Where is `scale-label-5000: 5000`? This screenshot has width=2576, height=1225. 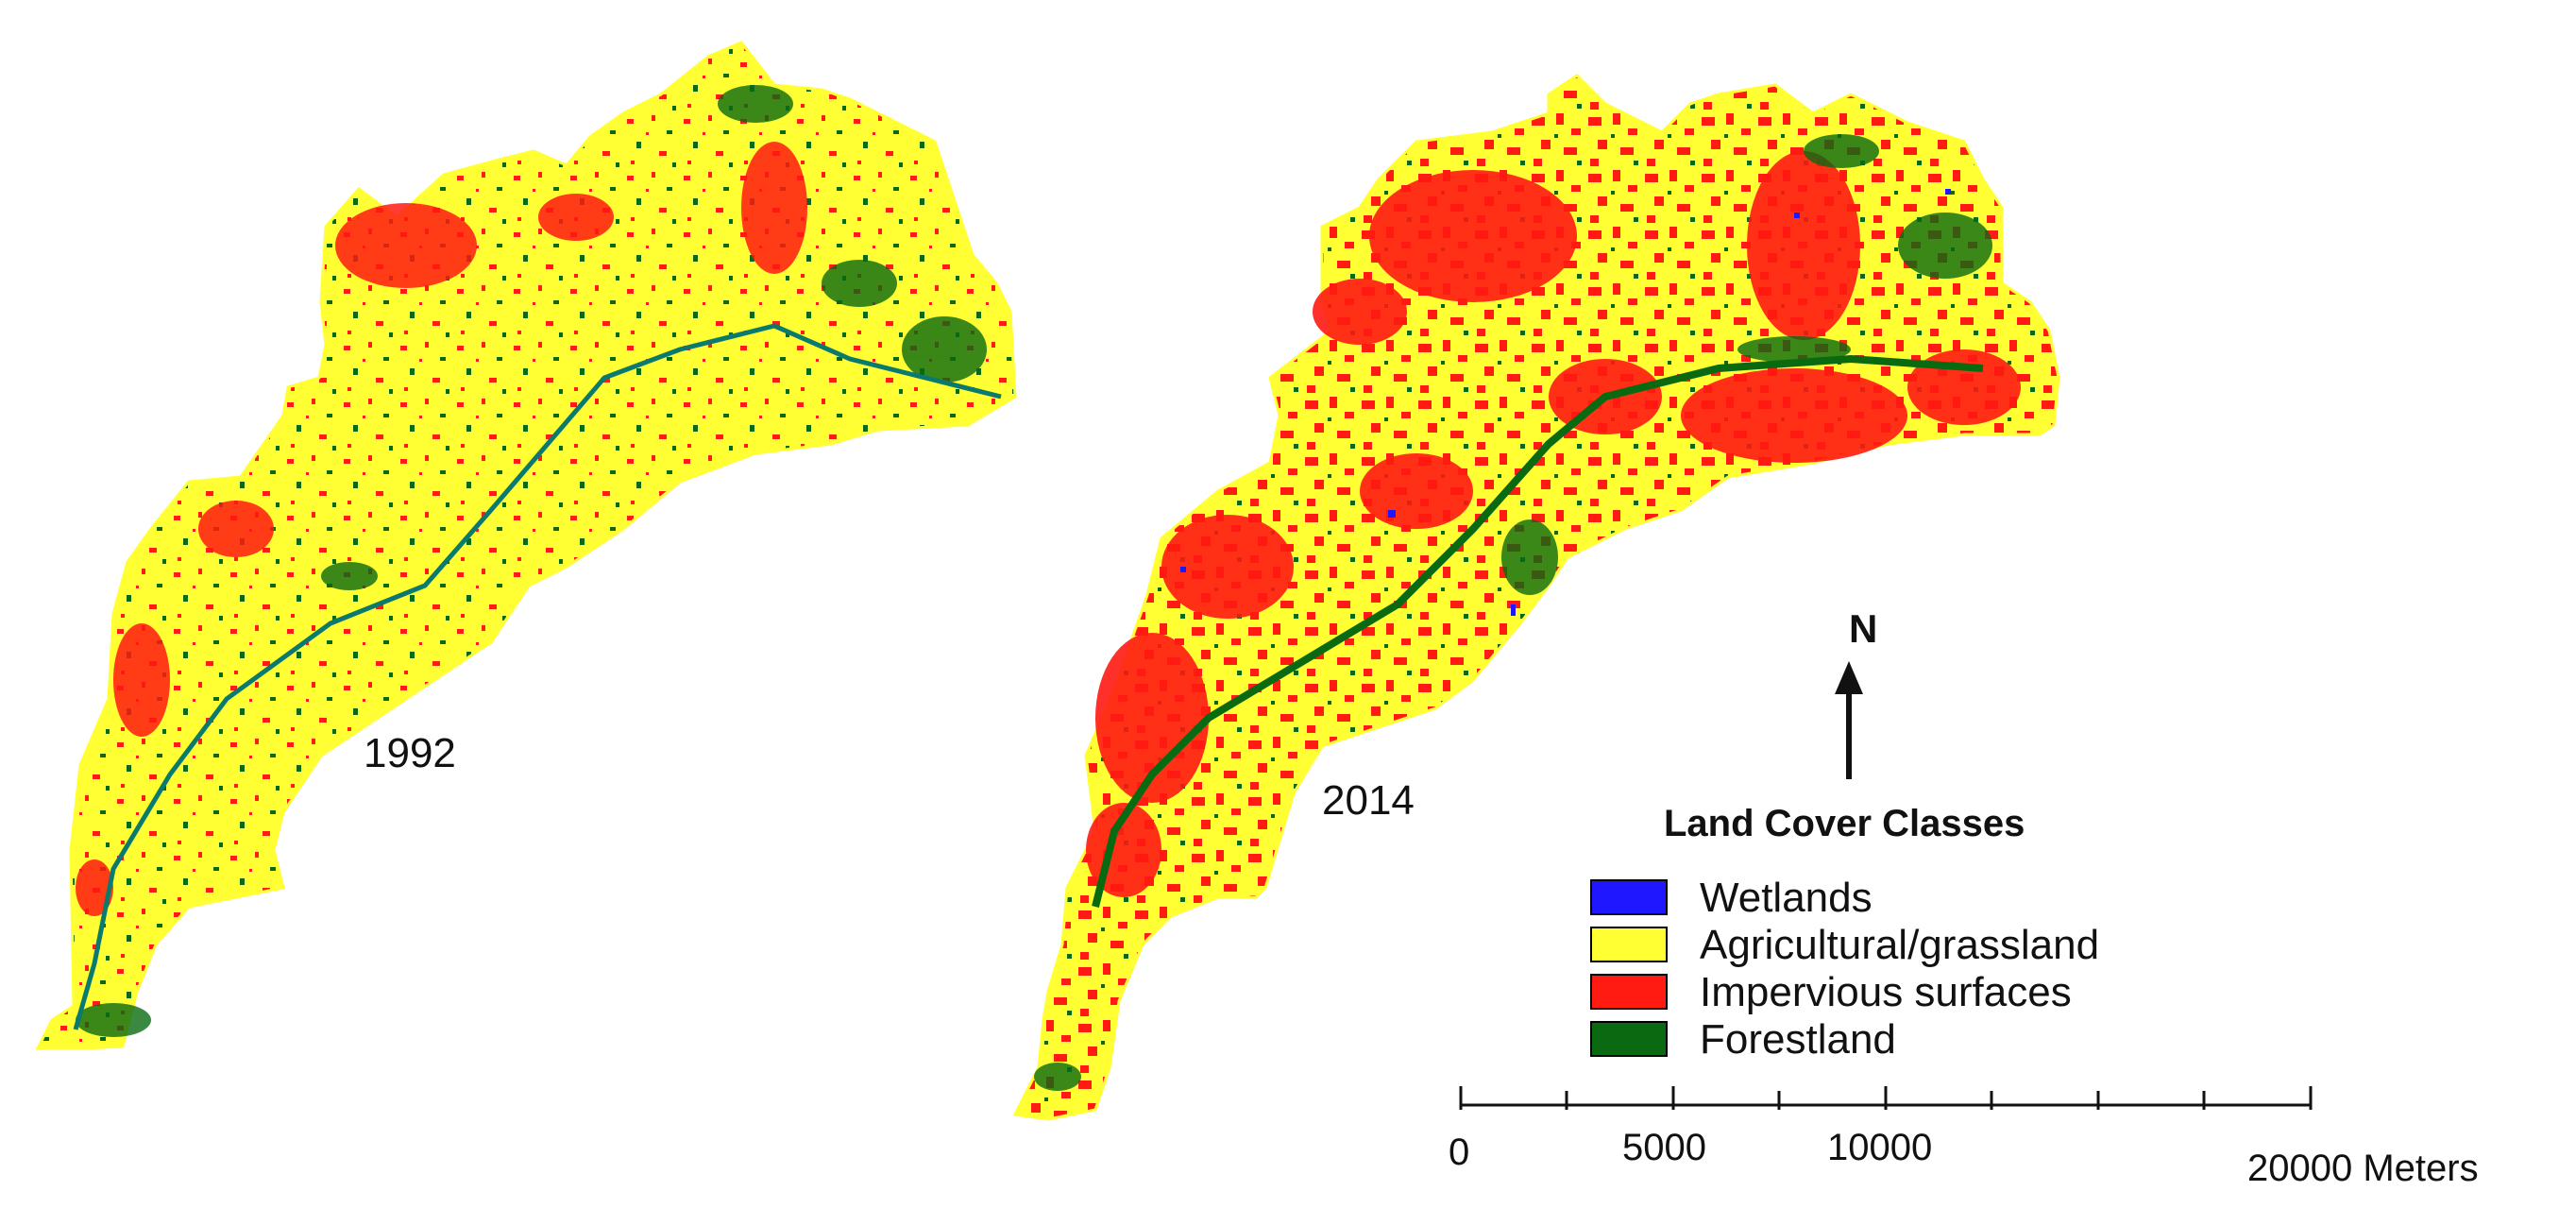
scale-label-5000: 5000 is located at coordinates (1664, 1147).